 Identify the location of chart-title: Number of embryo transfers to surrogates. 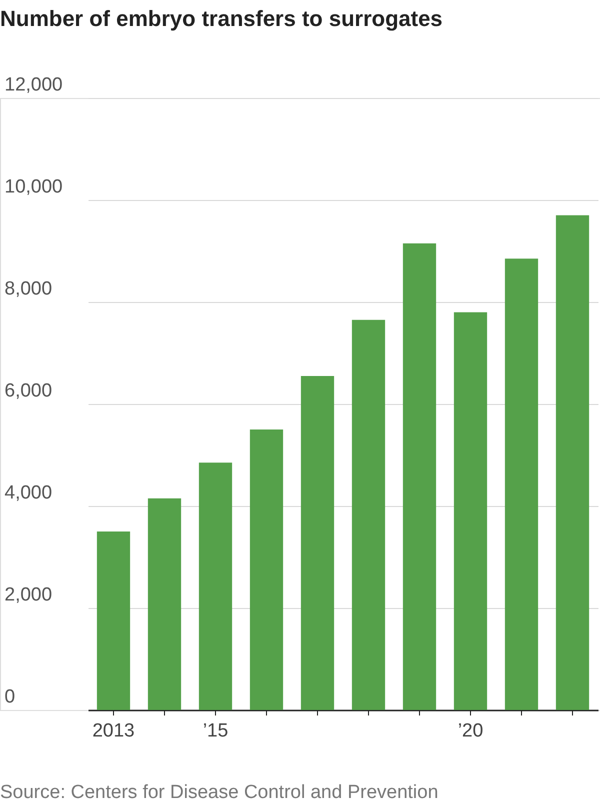
(221, 18).